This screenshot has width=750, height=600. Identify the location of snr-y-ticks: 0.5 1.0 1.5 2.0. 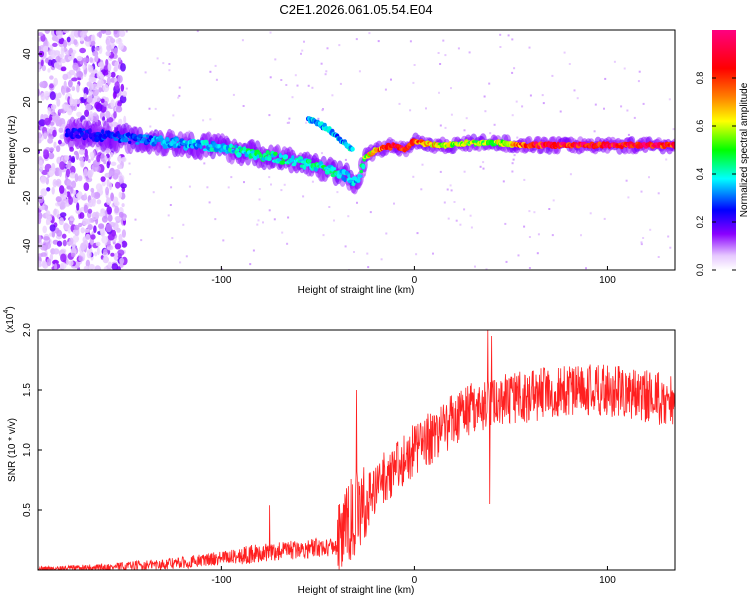
(32, 420).